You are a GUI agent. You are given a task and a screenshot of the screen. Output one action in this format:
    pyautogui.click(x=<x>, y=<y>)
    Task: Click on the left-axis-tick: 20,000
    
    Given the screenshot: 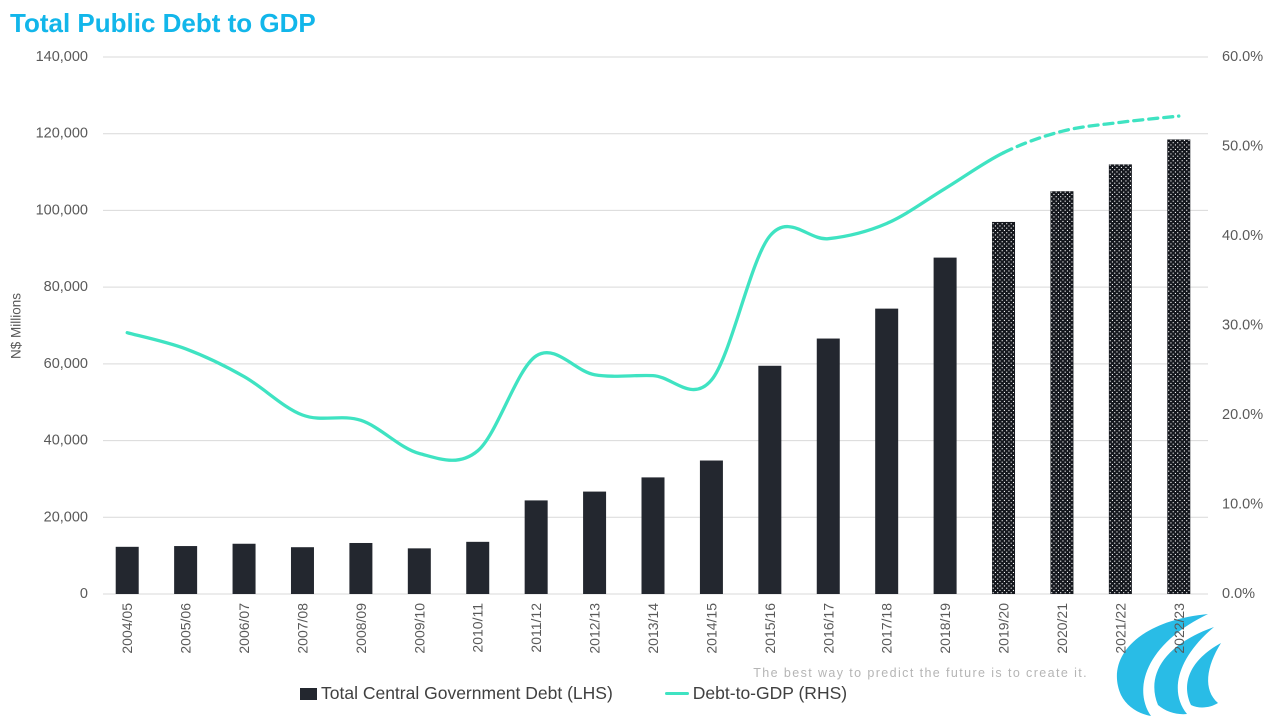 What is the action you would take?
    pyautogui.click(x=66, y=517)
    